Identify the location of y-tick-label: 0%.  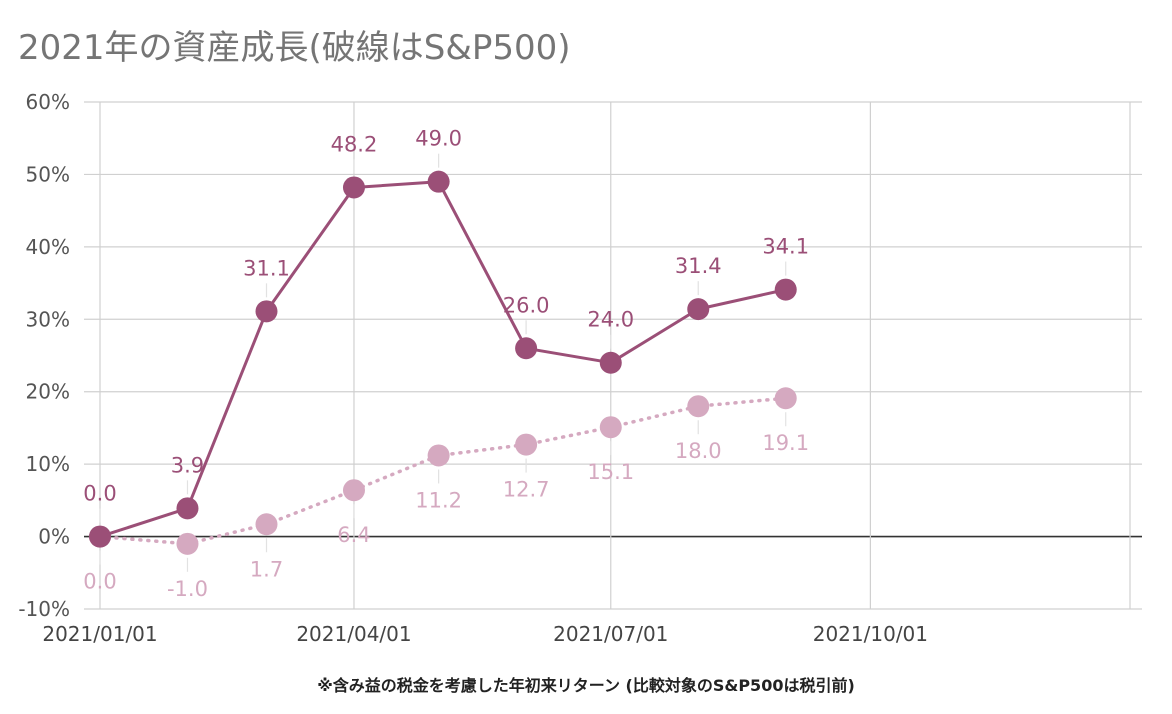
(54, 537).